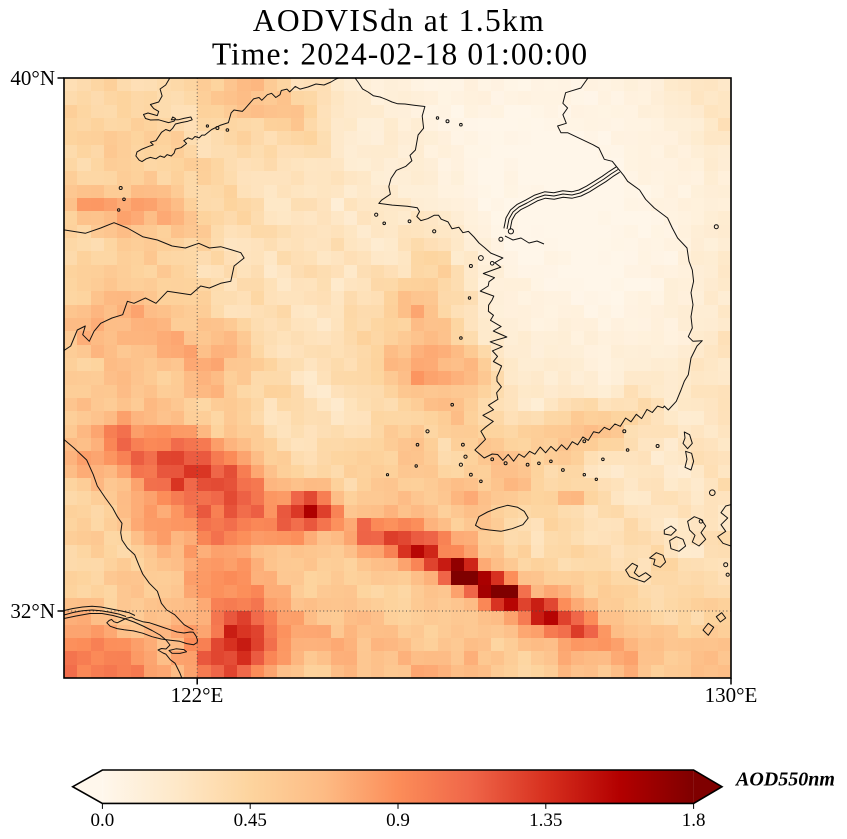  I want to click on svg-text: 1.35, so click(545, 820).